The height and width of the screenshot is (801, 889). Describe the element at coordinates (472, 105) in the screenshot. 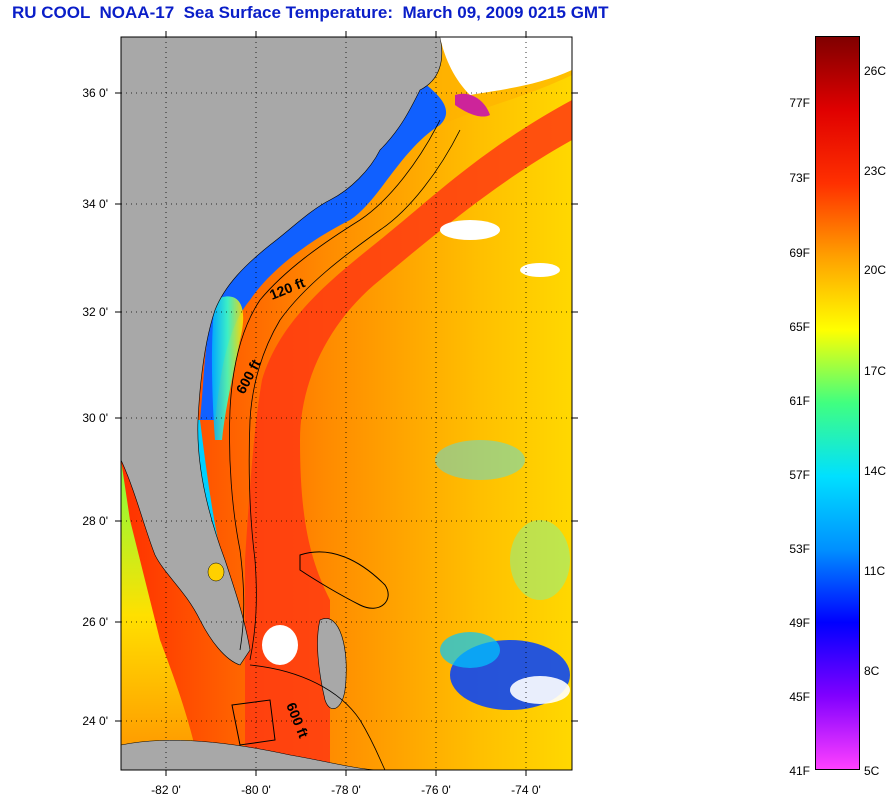

I see `cold-sound-water` at that location.